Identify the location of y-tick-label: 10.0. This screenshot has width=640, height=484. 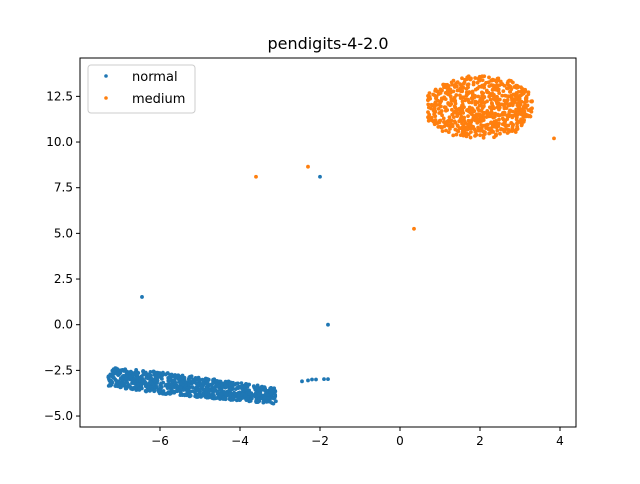
(59, 142).